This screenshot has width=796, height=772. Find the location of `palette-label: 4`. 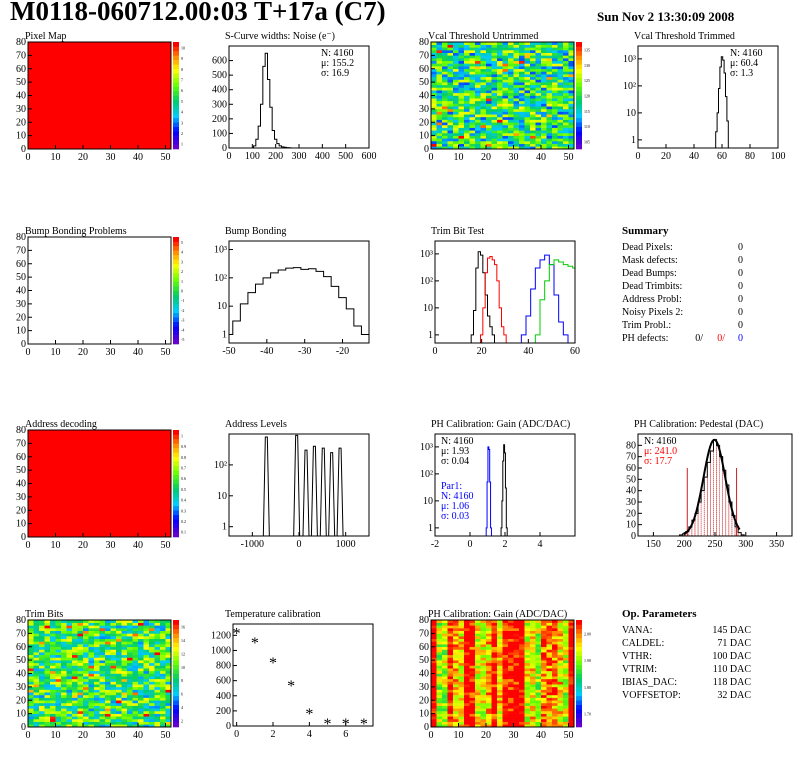

palette-label: 4 is located at coordinates (182, 112).